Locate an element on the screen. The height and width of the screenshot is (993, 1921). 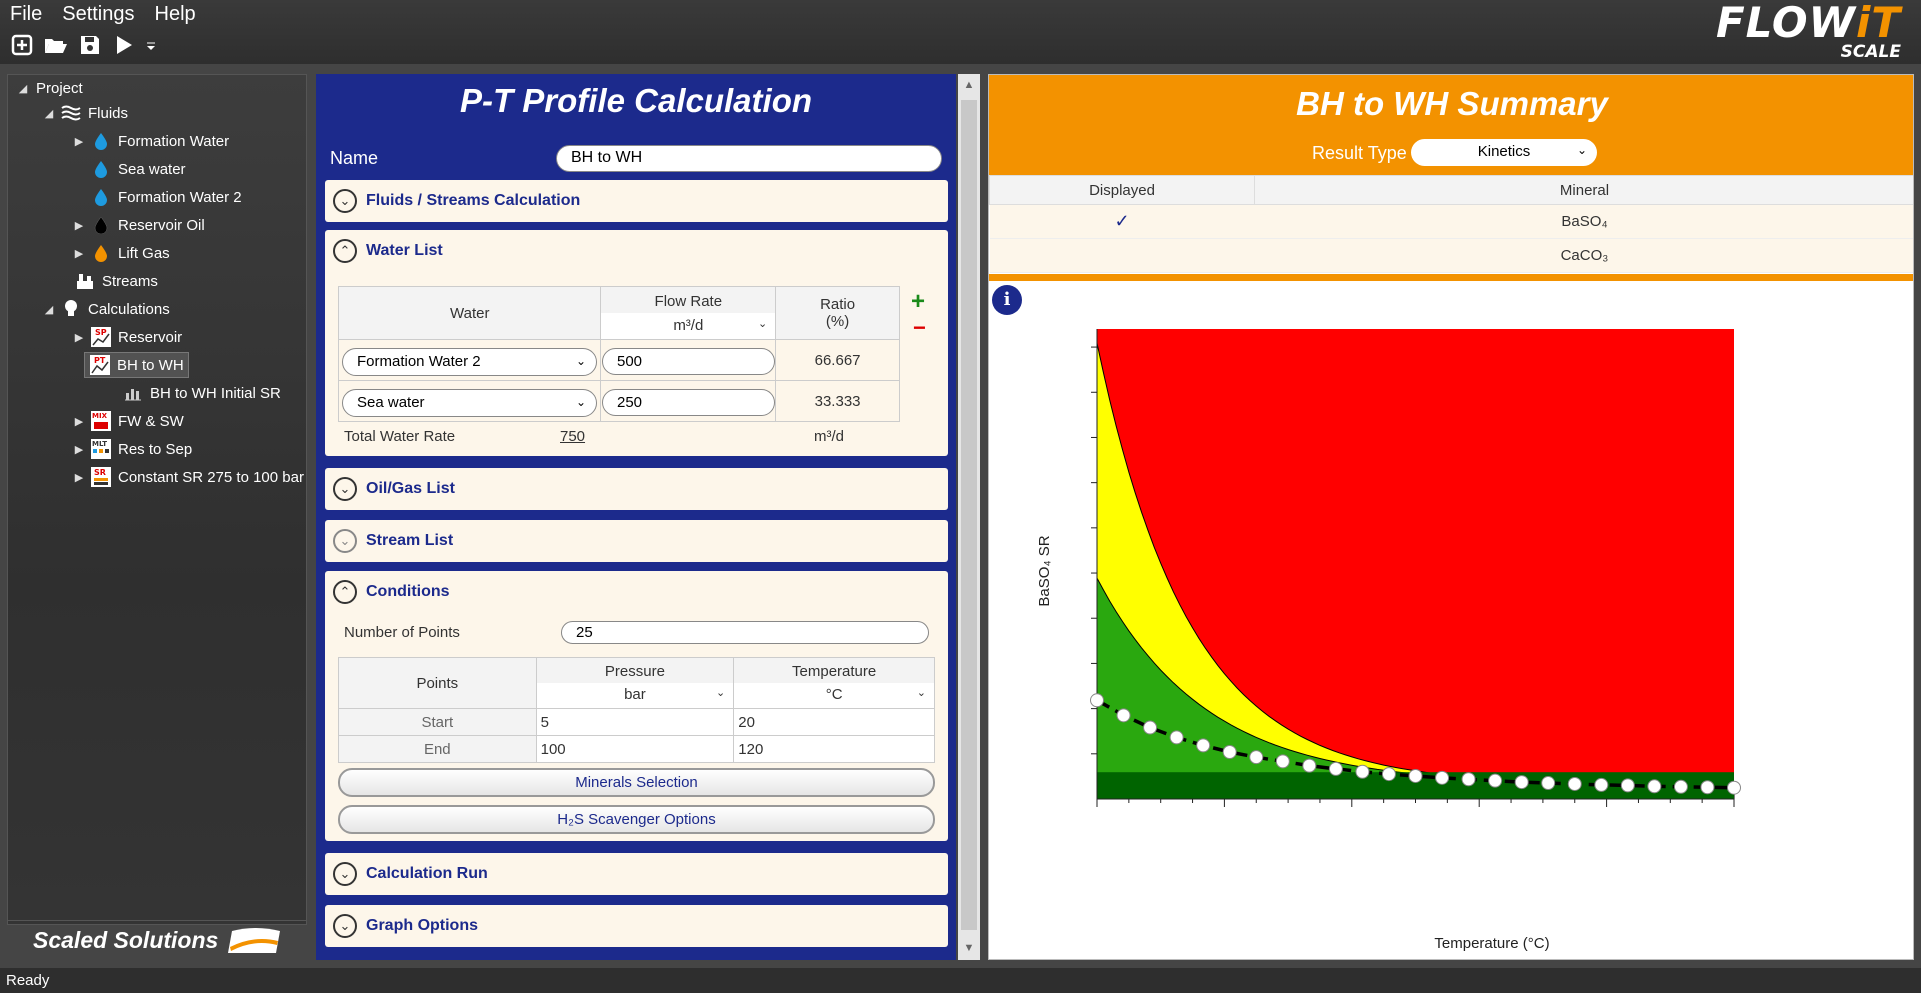
info-icon: i is located at coordinates (1007, 300).